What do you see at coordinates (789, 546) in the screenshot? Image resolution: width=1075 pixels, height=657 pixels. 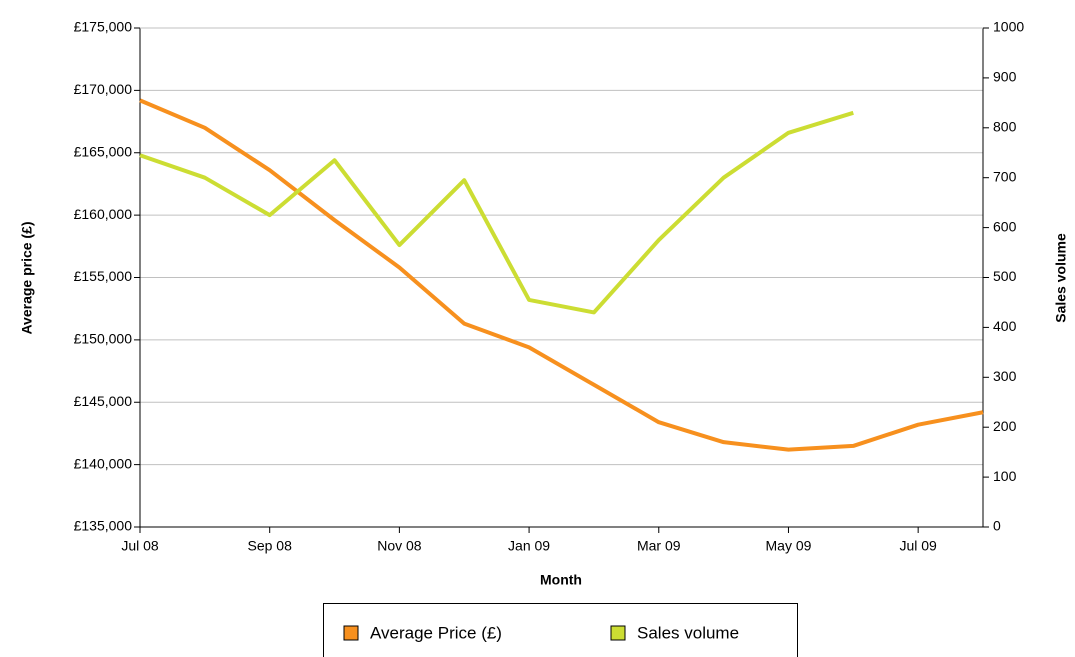 I see `x-tick-label: May 09` at bounding box center [789, 546].